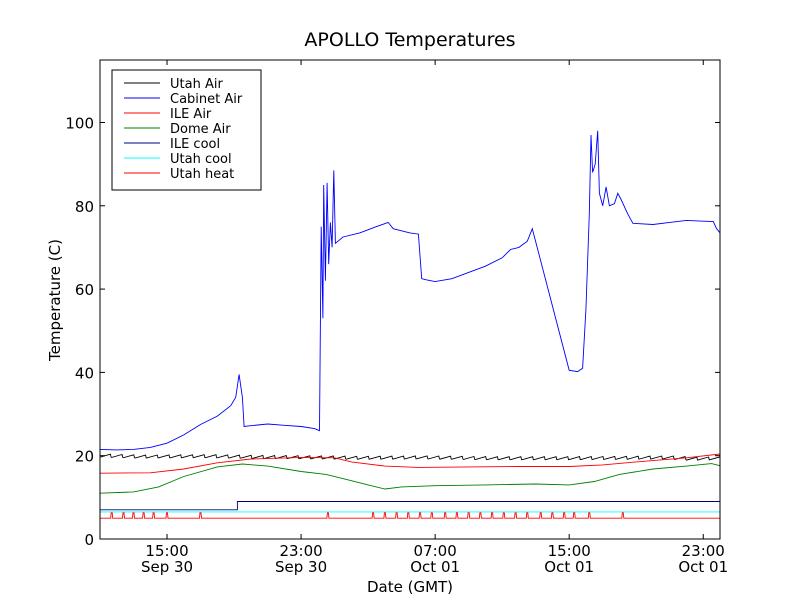 The image size is (800, 600). Describe the element at coordinates (79, 123) in the screenshot. I see `y-tick-label: 100` at that location.